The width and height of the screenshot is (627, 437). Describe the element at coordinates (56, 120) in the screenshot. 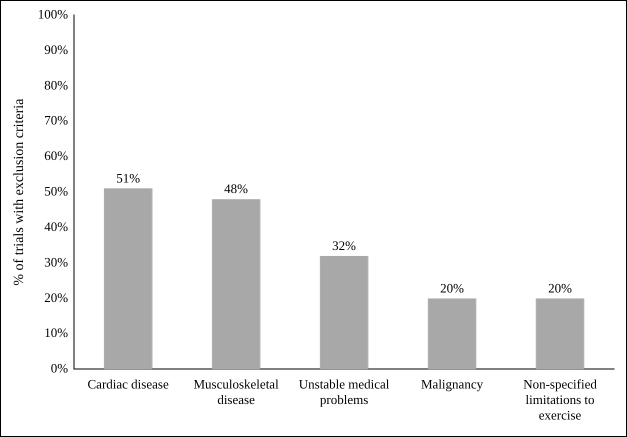

I see `y-tick-label: 70%` at that location.